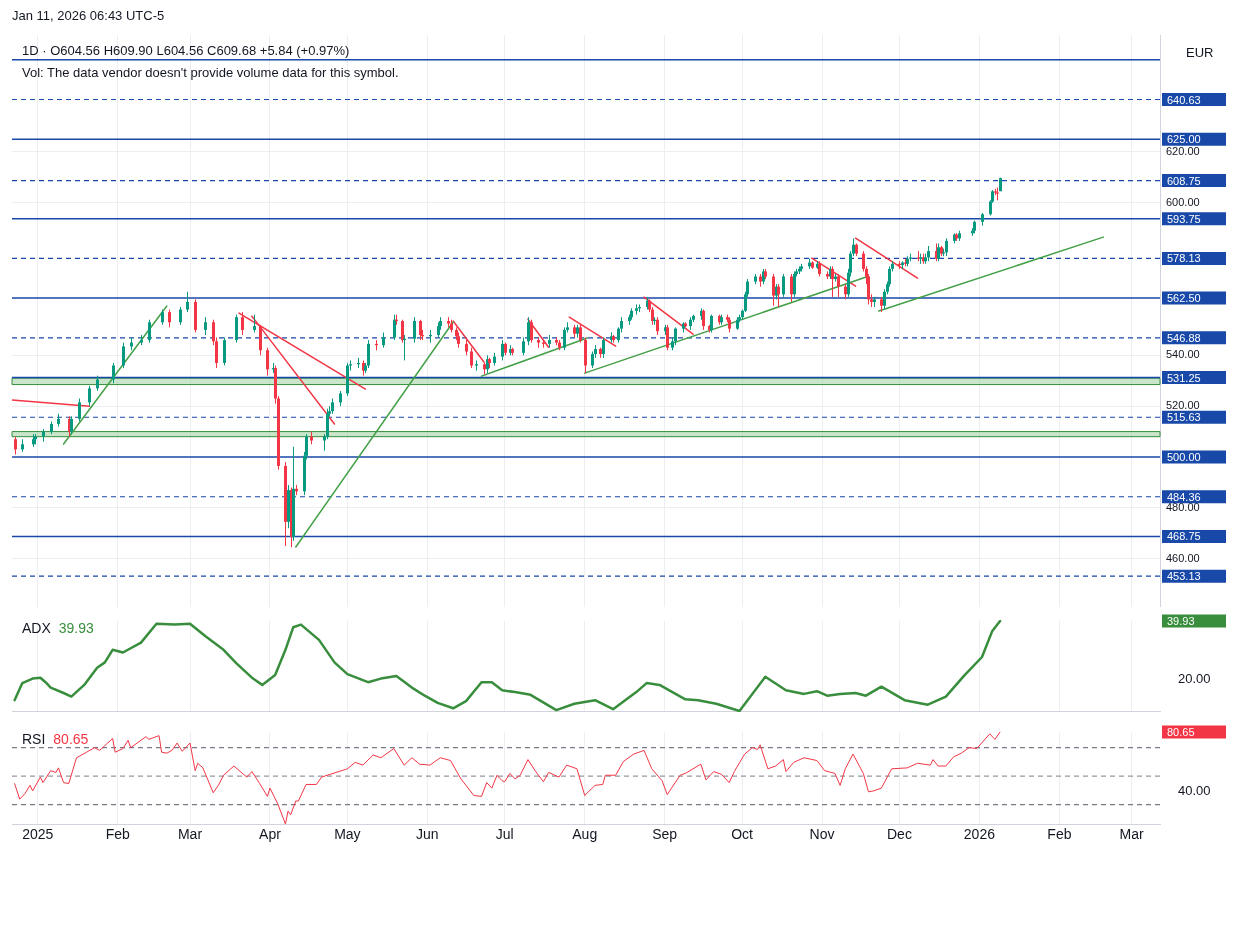 Image resolution: width=1248 pixels, height=944 pixels. I want to click on series-label: RSI, so click(34, 738).